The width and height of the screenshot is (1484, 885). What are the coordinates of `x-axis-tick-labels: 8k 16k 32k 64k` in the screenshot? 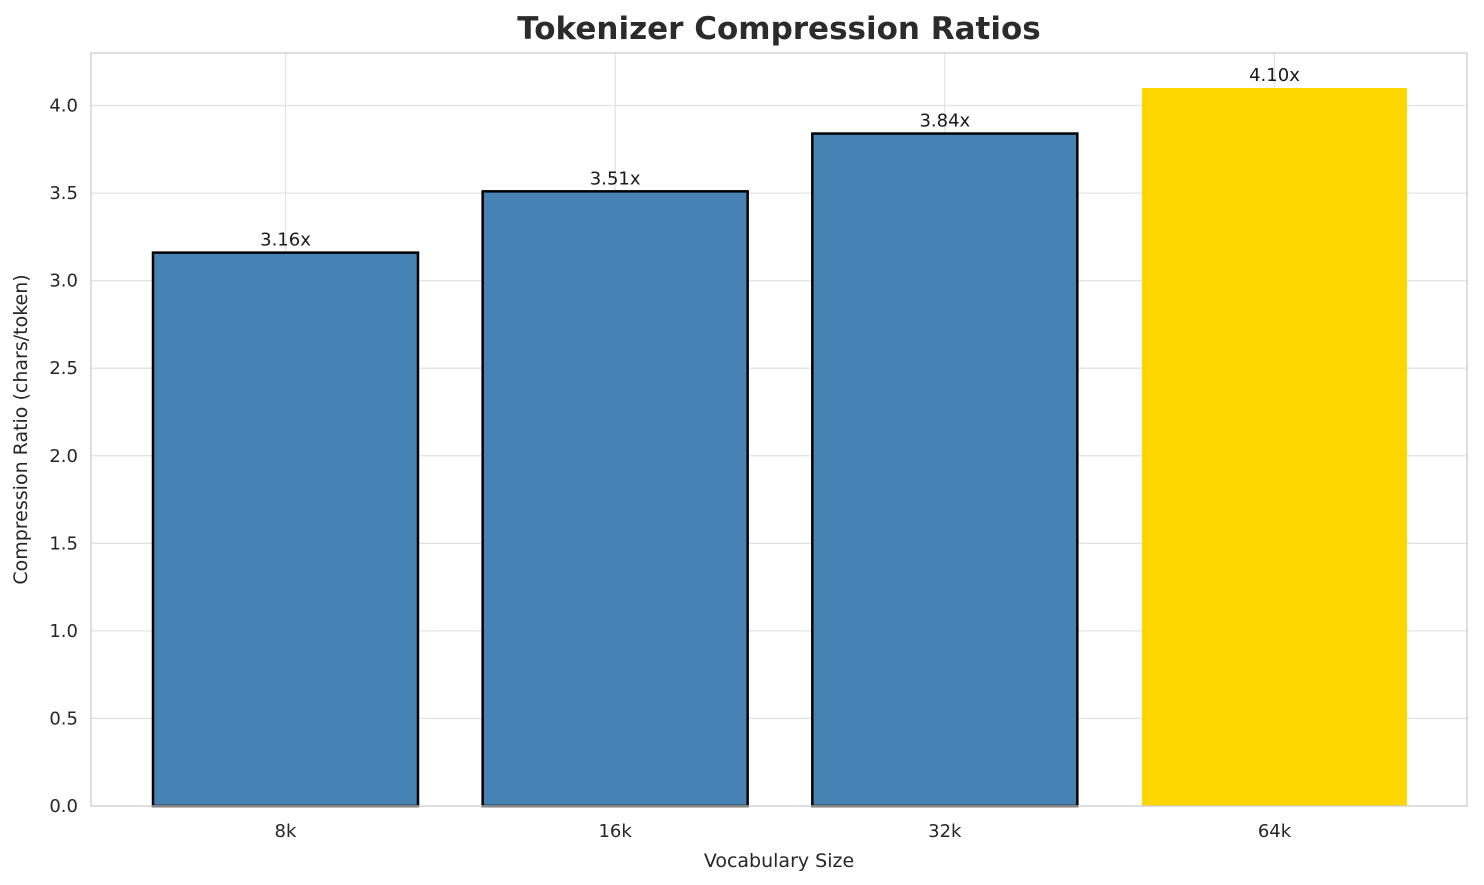 It's located at (783, 831).